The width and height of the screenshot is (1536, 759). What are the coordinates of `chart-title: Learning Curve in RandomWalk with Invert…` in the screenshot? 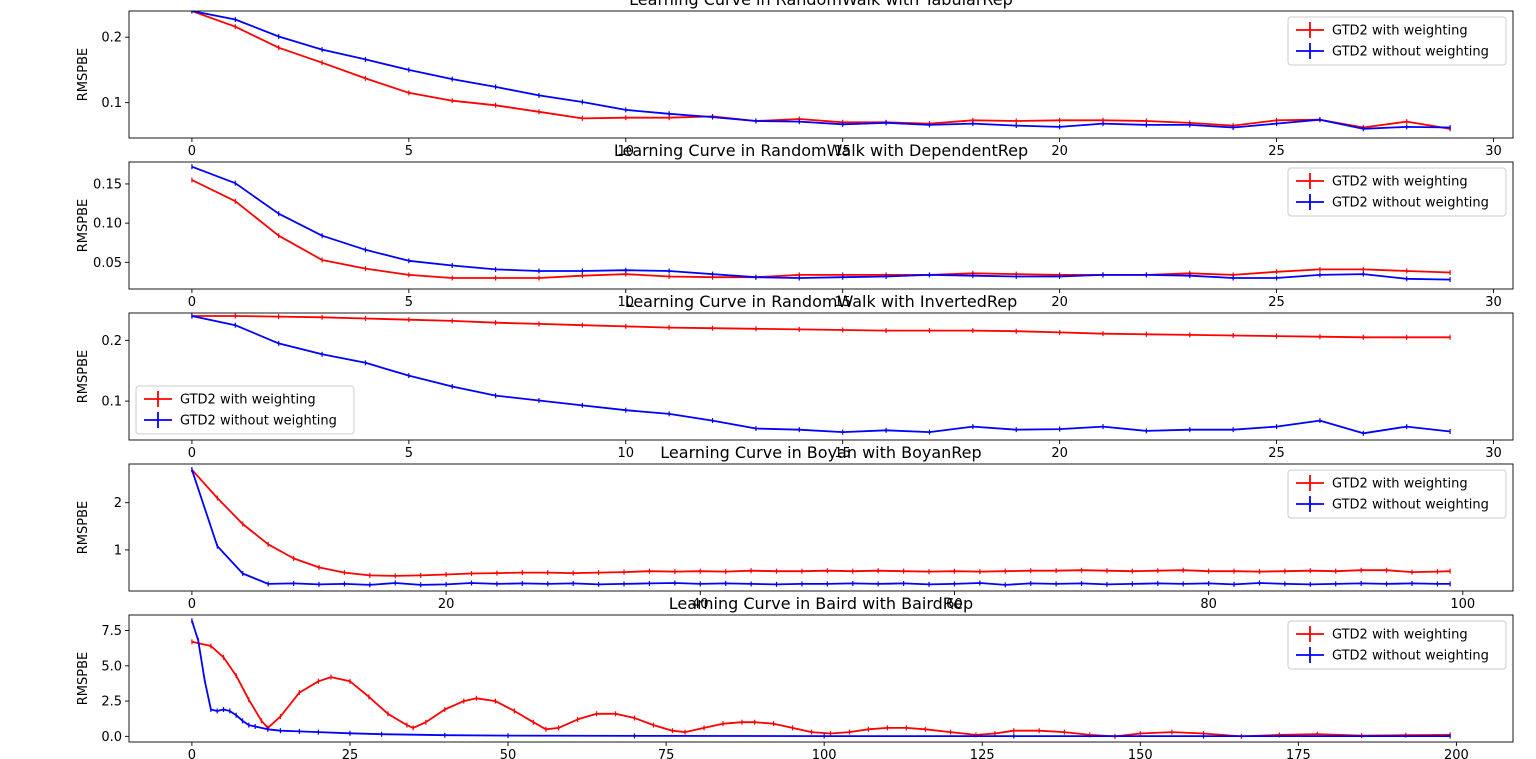 It's located at (821, 301).